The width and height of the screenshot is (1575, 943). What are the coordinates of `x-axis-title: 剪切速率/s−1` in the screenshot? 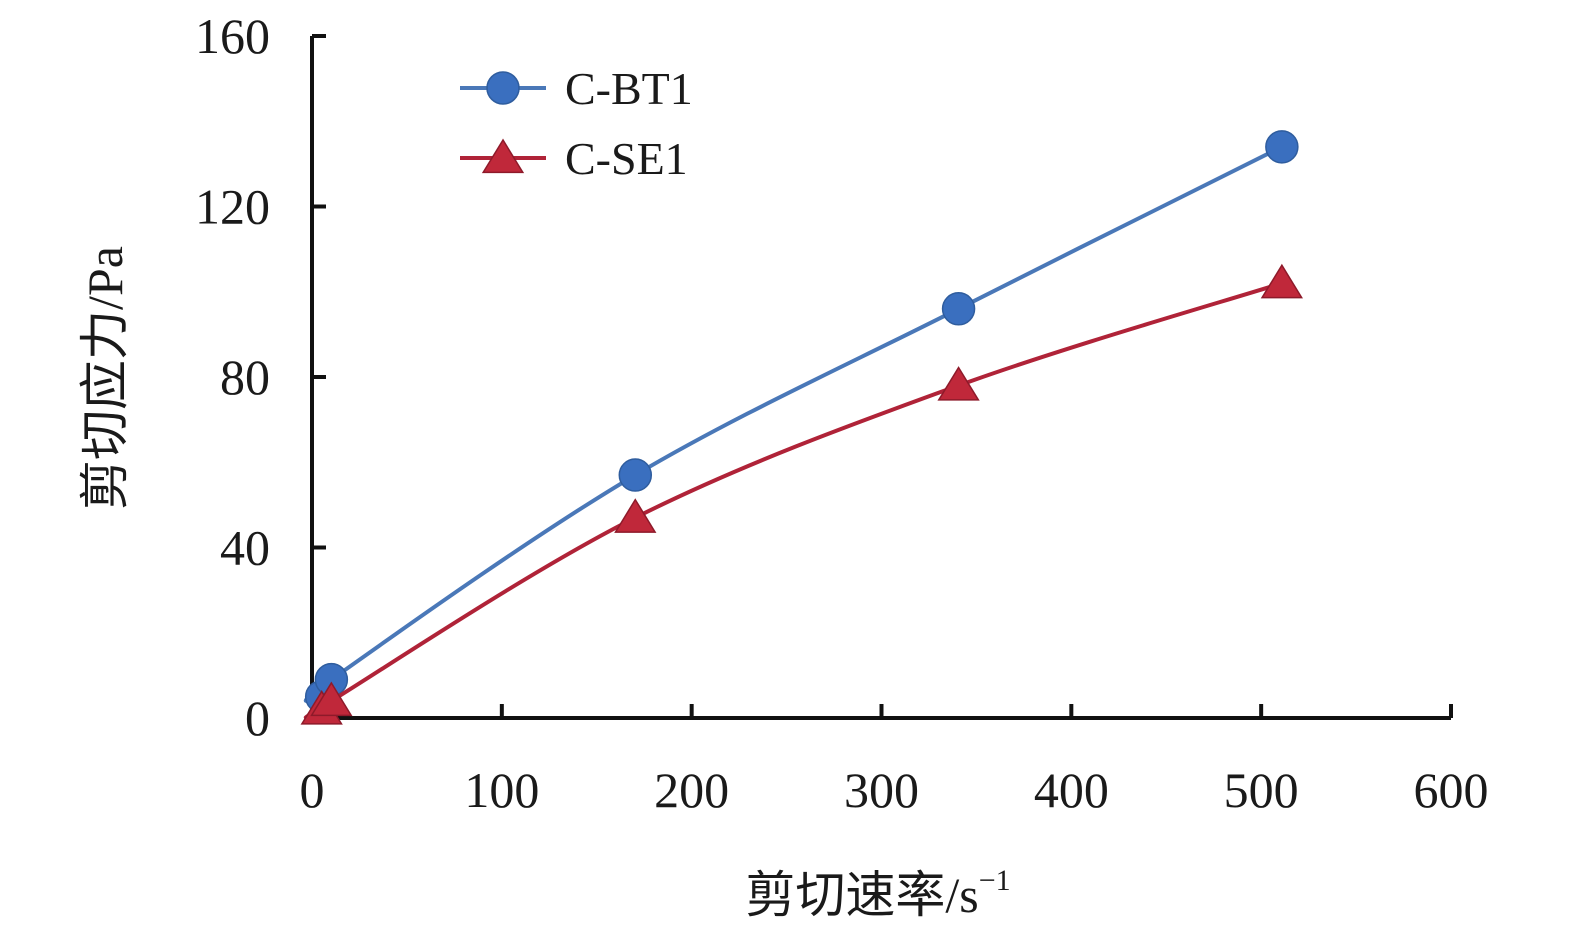 It's located at (877, 893).